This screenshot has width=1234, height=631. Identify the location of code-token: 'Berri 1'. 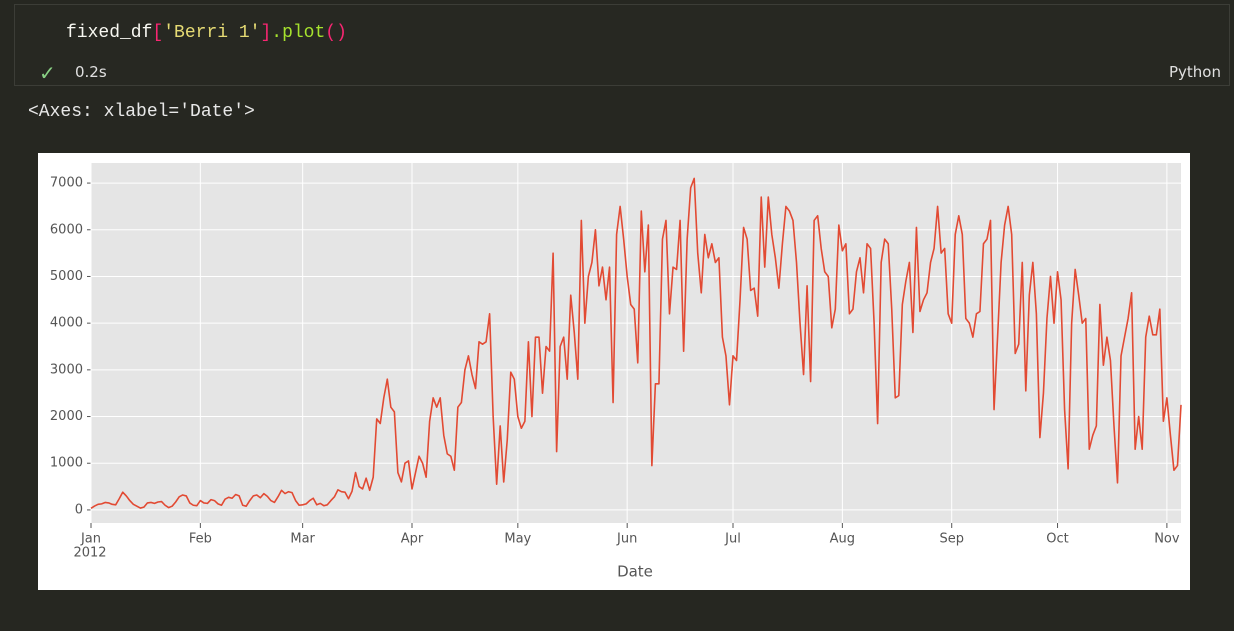
(212, 33).